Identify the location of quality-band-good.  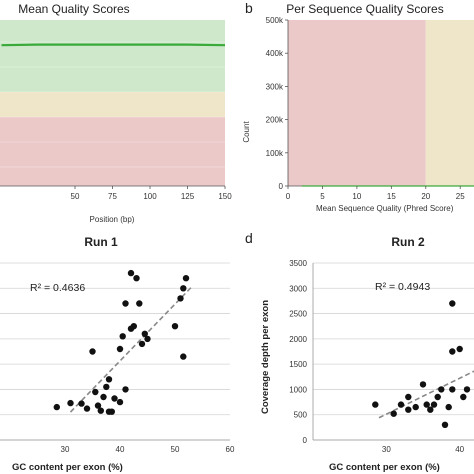
(112, 56).